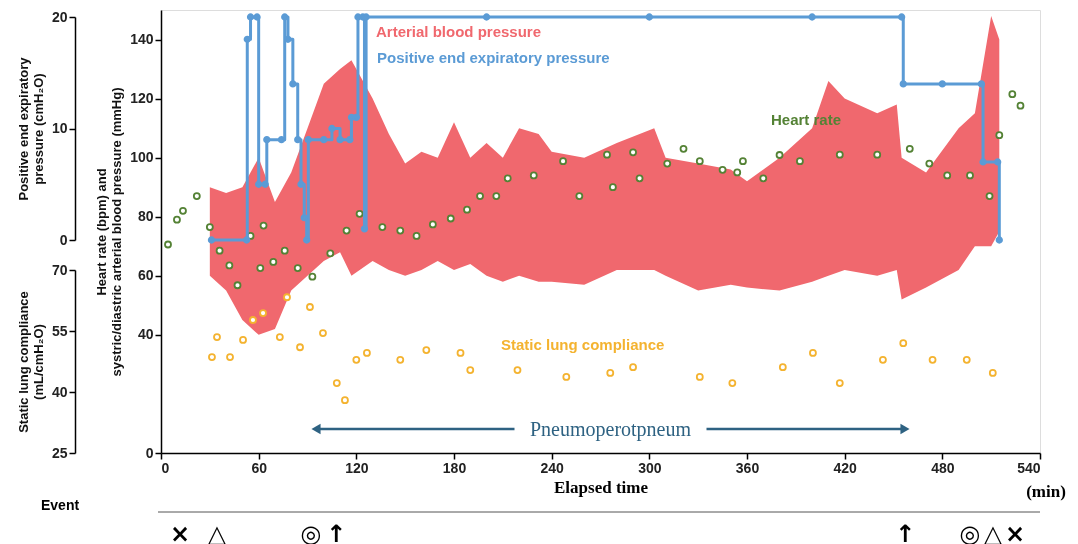 This screenshot has height=544, width=1078. Describe the element at coordinates (845, 467) in the screenshot. I see `x-tick-label: 420` at that location.